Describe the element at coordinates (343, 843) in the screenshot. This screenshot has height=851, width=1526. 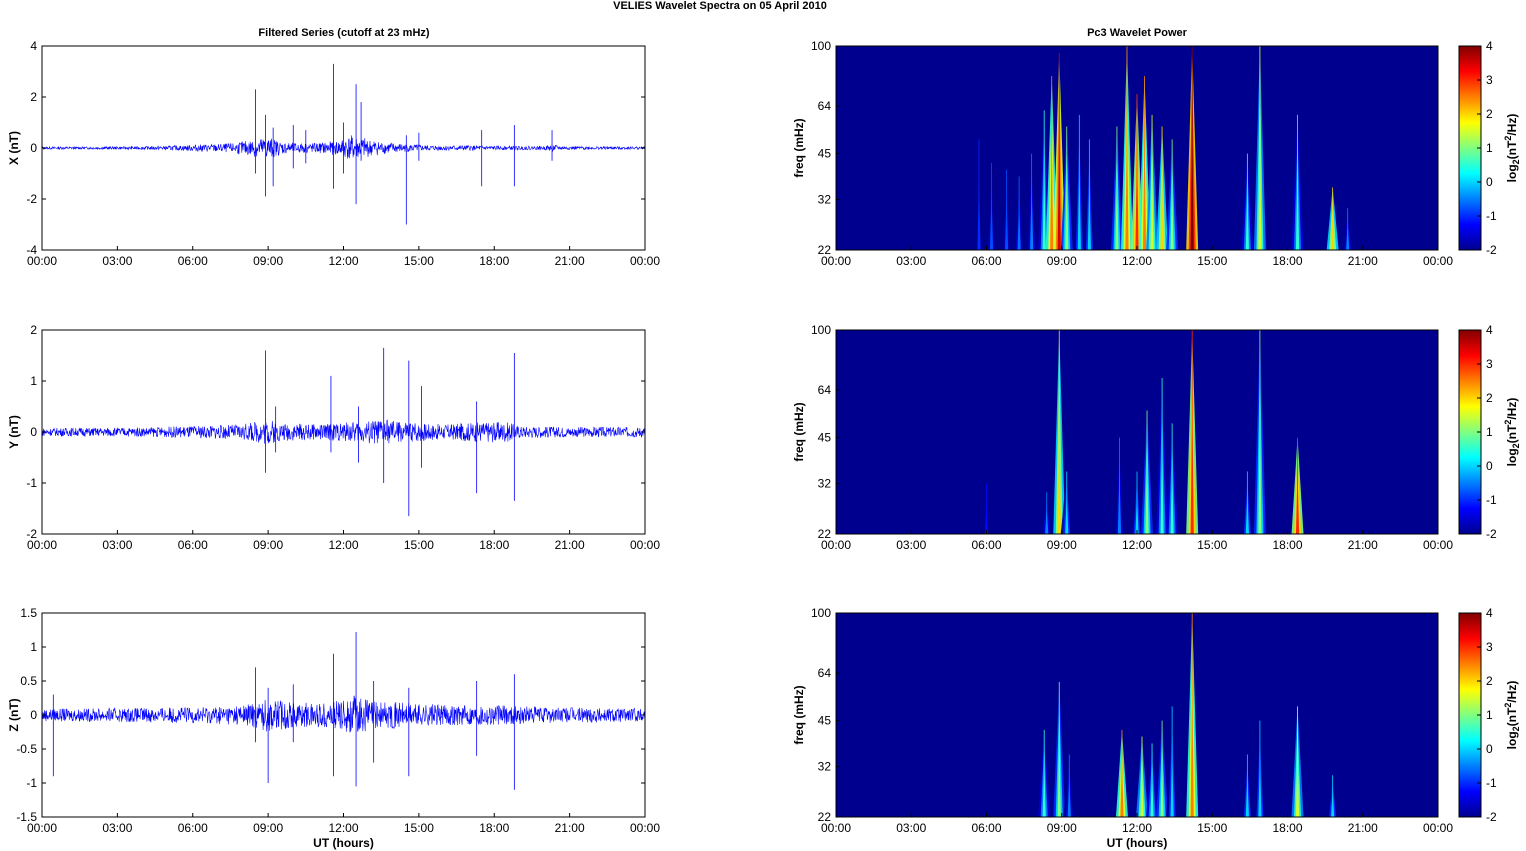
I see `series-xlabel: UT (hours)` at that location.